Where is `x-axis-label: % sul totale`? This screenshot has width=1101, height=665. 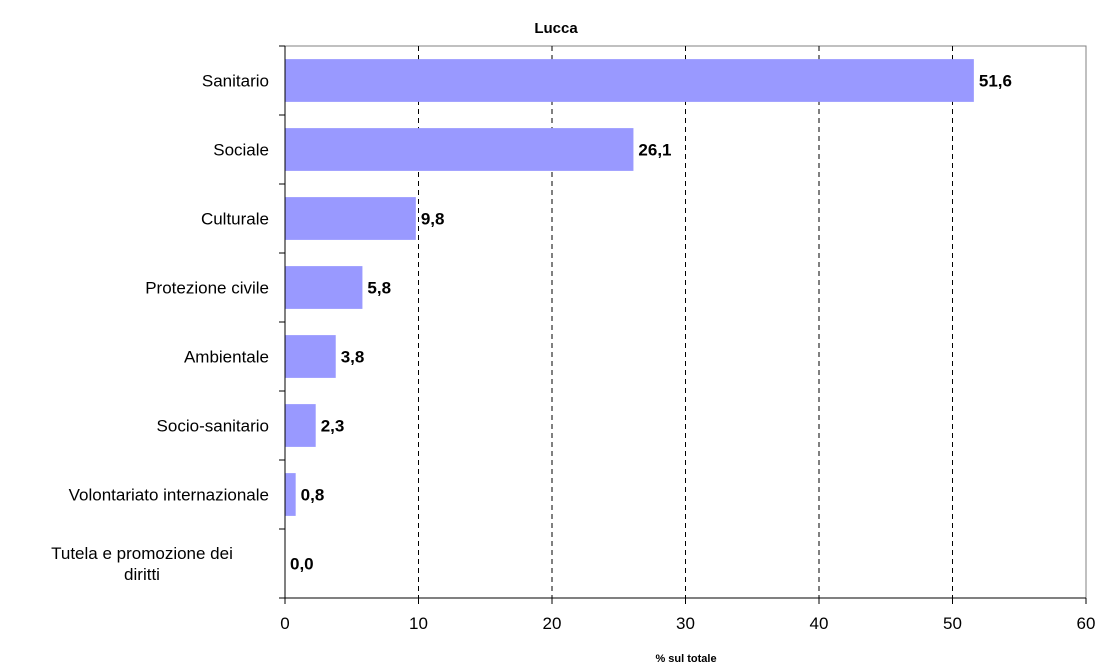
x-axis-label: % sul totale is located at coordinates (685, 659).